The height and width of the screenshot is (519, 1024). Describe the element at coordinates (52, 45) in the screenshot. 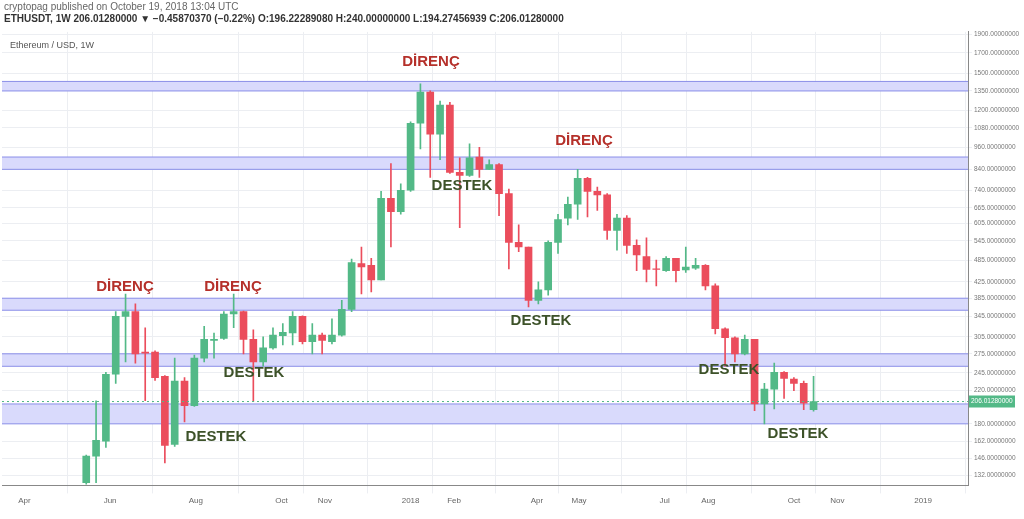

I see `text: Ethereum / USD, 1W` at that location.